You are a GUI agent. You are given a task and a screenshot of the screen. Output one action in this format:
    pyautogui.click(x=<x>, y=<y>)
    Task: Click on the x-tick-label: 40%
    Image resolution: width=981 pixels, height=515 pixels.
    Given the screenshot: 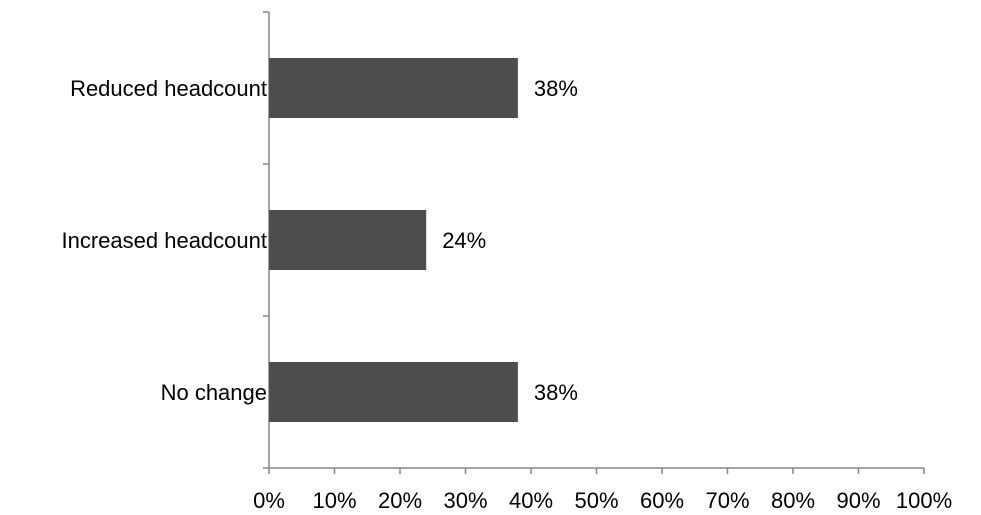 What is the action you would take?
    pyautogui.click(x=531, y=500)
    